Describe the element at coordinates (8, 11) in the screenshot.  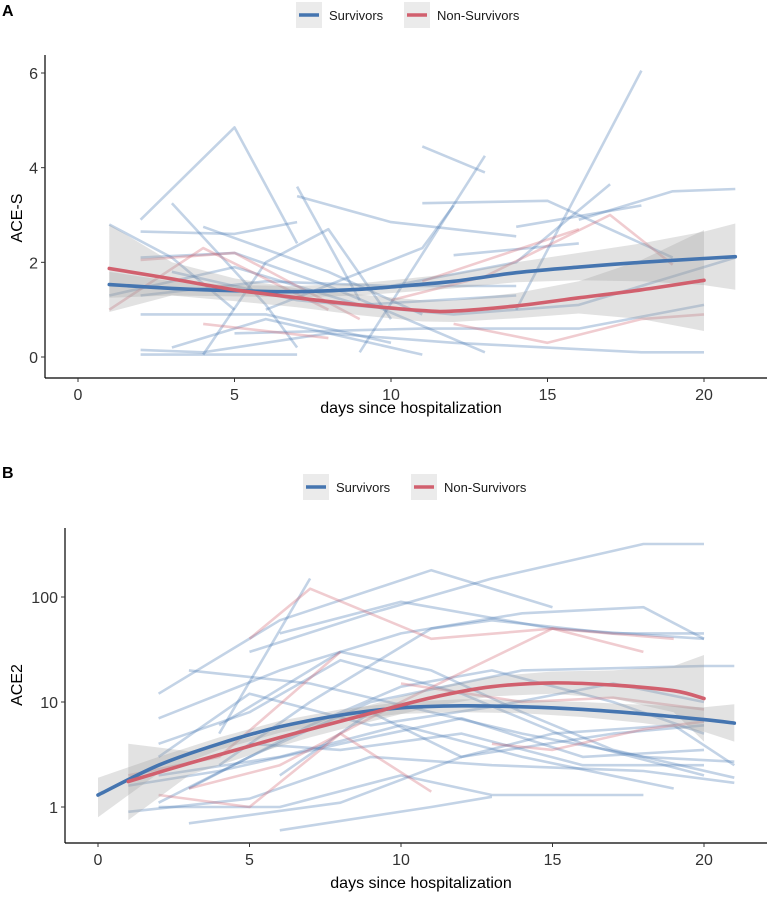
I see `panel-label: A` at that location.